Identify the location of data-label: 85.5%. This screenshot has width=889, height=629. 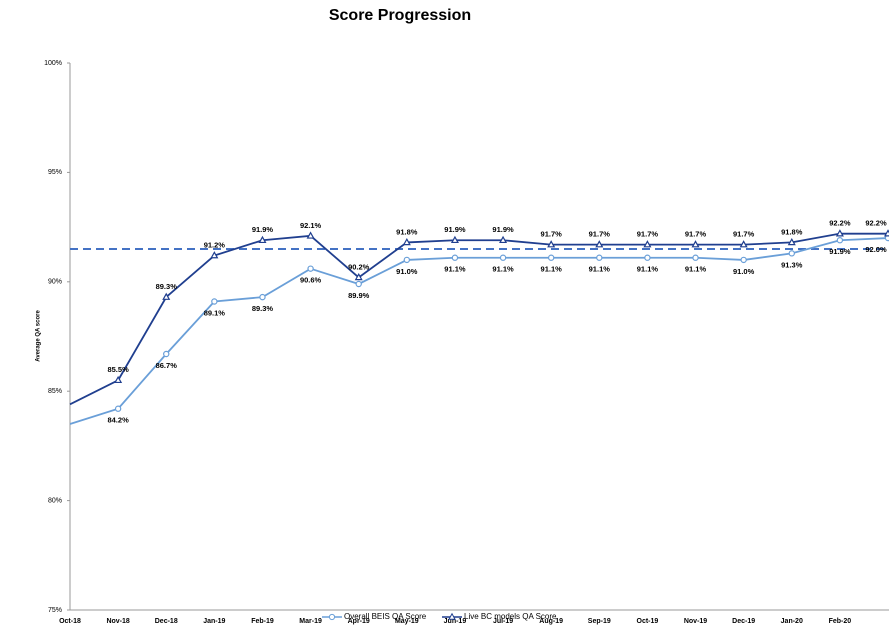
(118, 369).